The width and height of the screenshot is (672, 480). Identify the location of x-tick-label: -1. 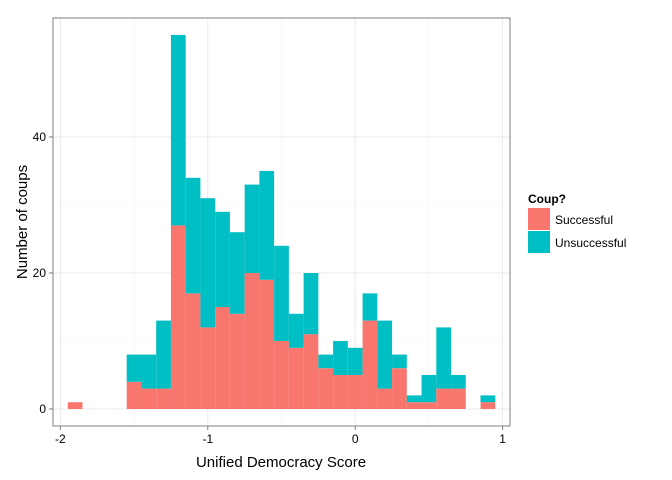
(207, 439).